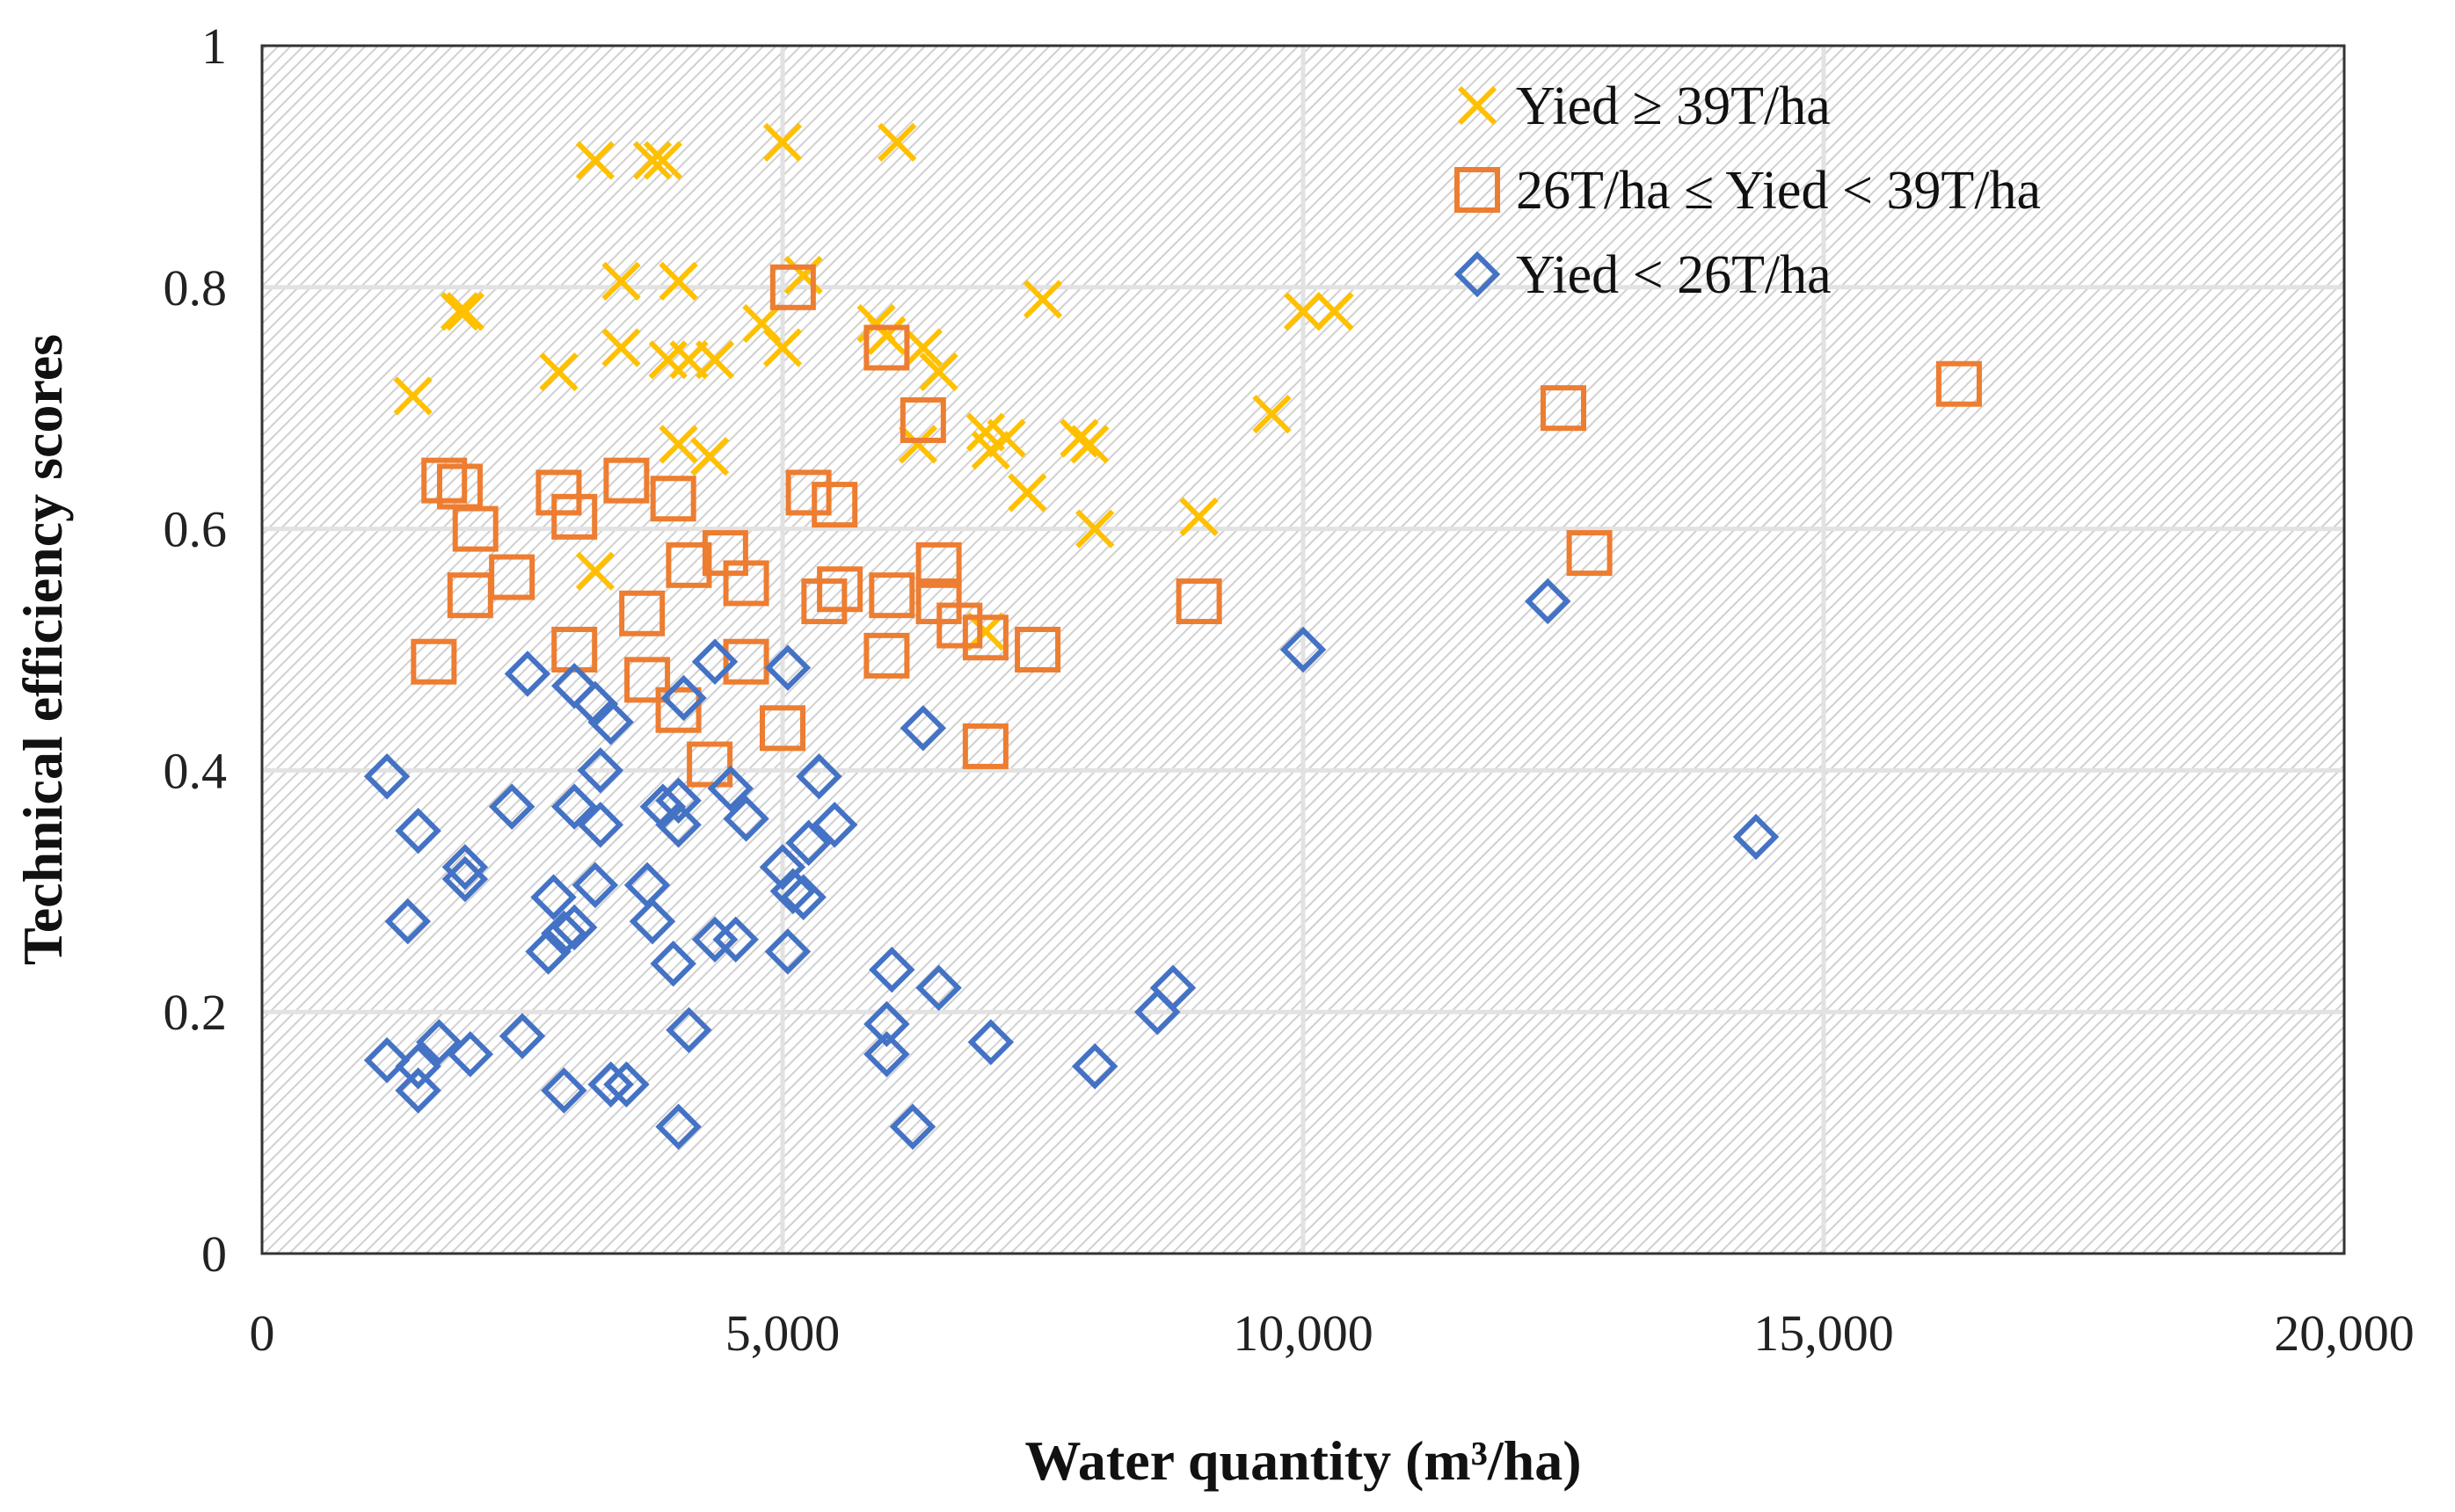 This screenshot has width=2455, height=1512. Describe the element at coordinates (1477, 106) in the screenshot. I see `legend-marker-x` at that location.